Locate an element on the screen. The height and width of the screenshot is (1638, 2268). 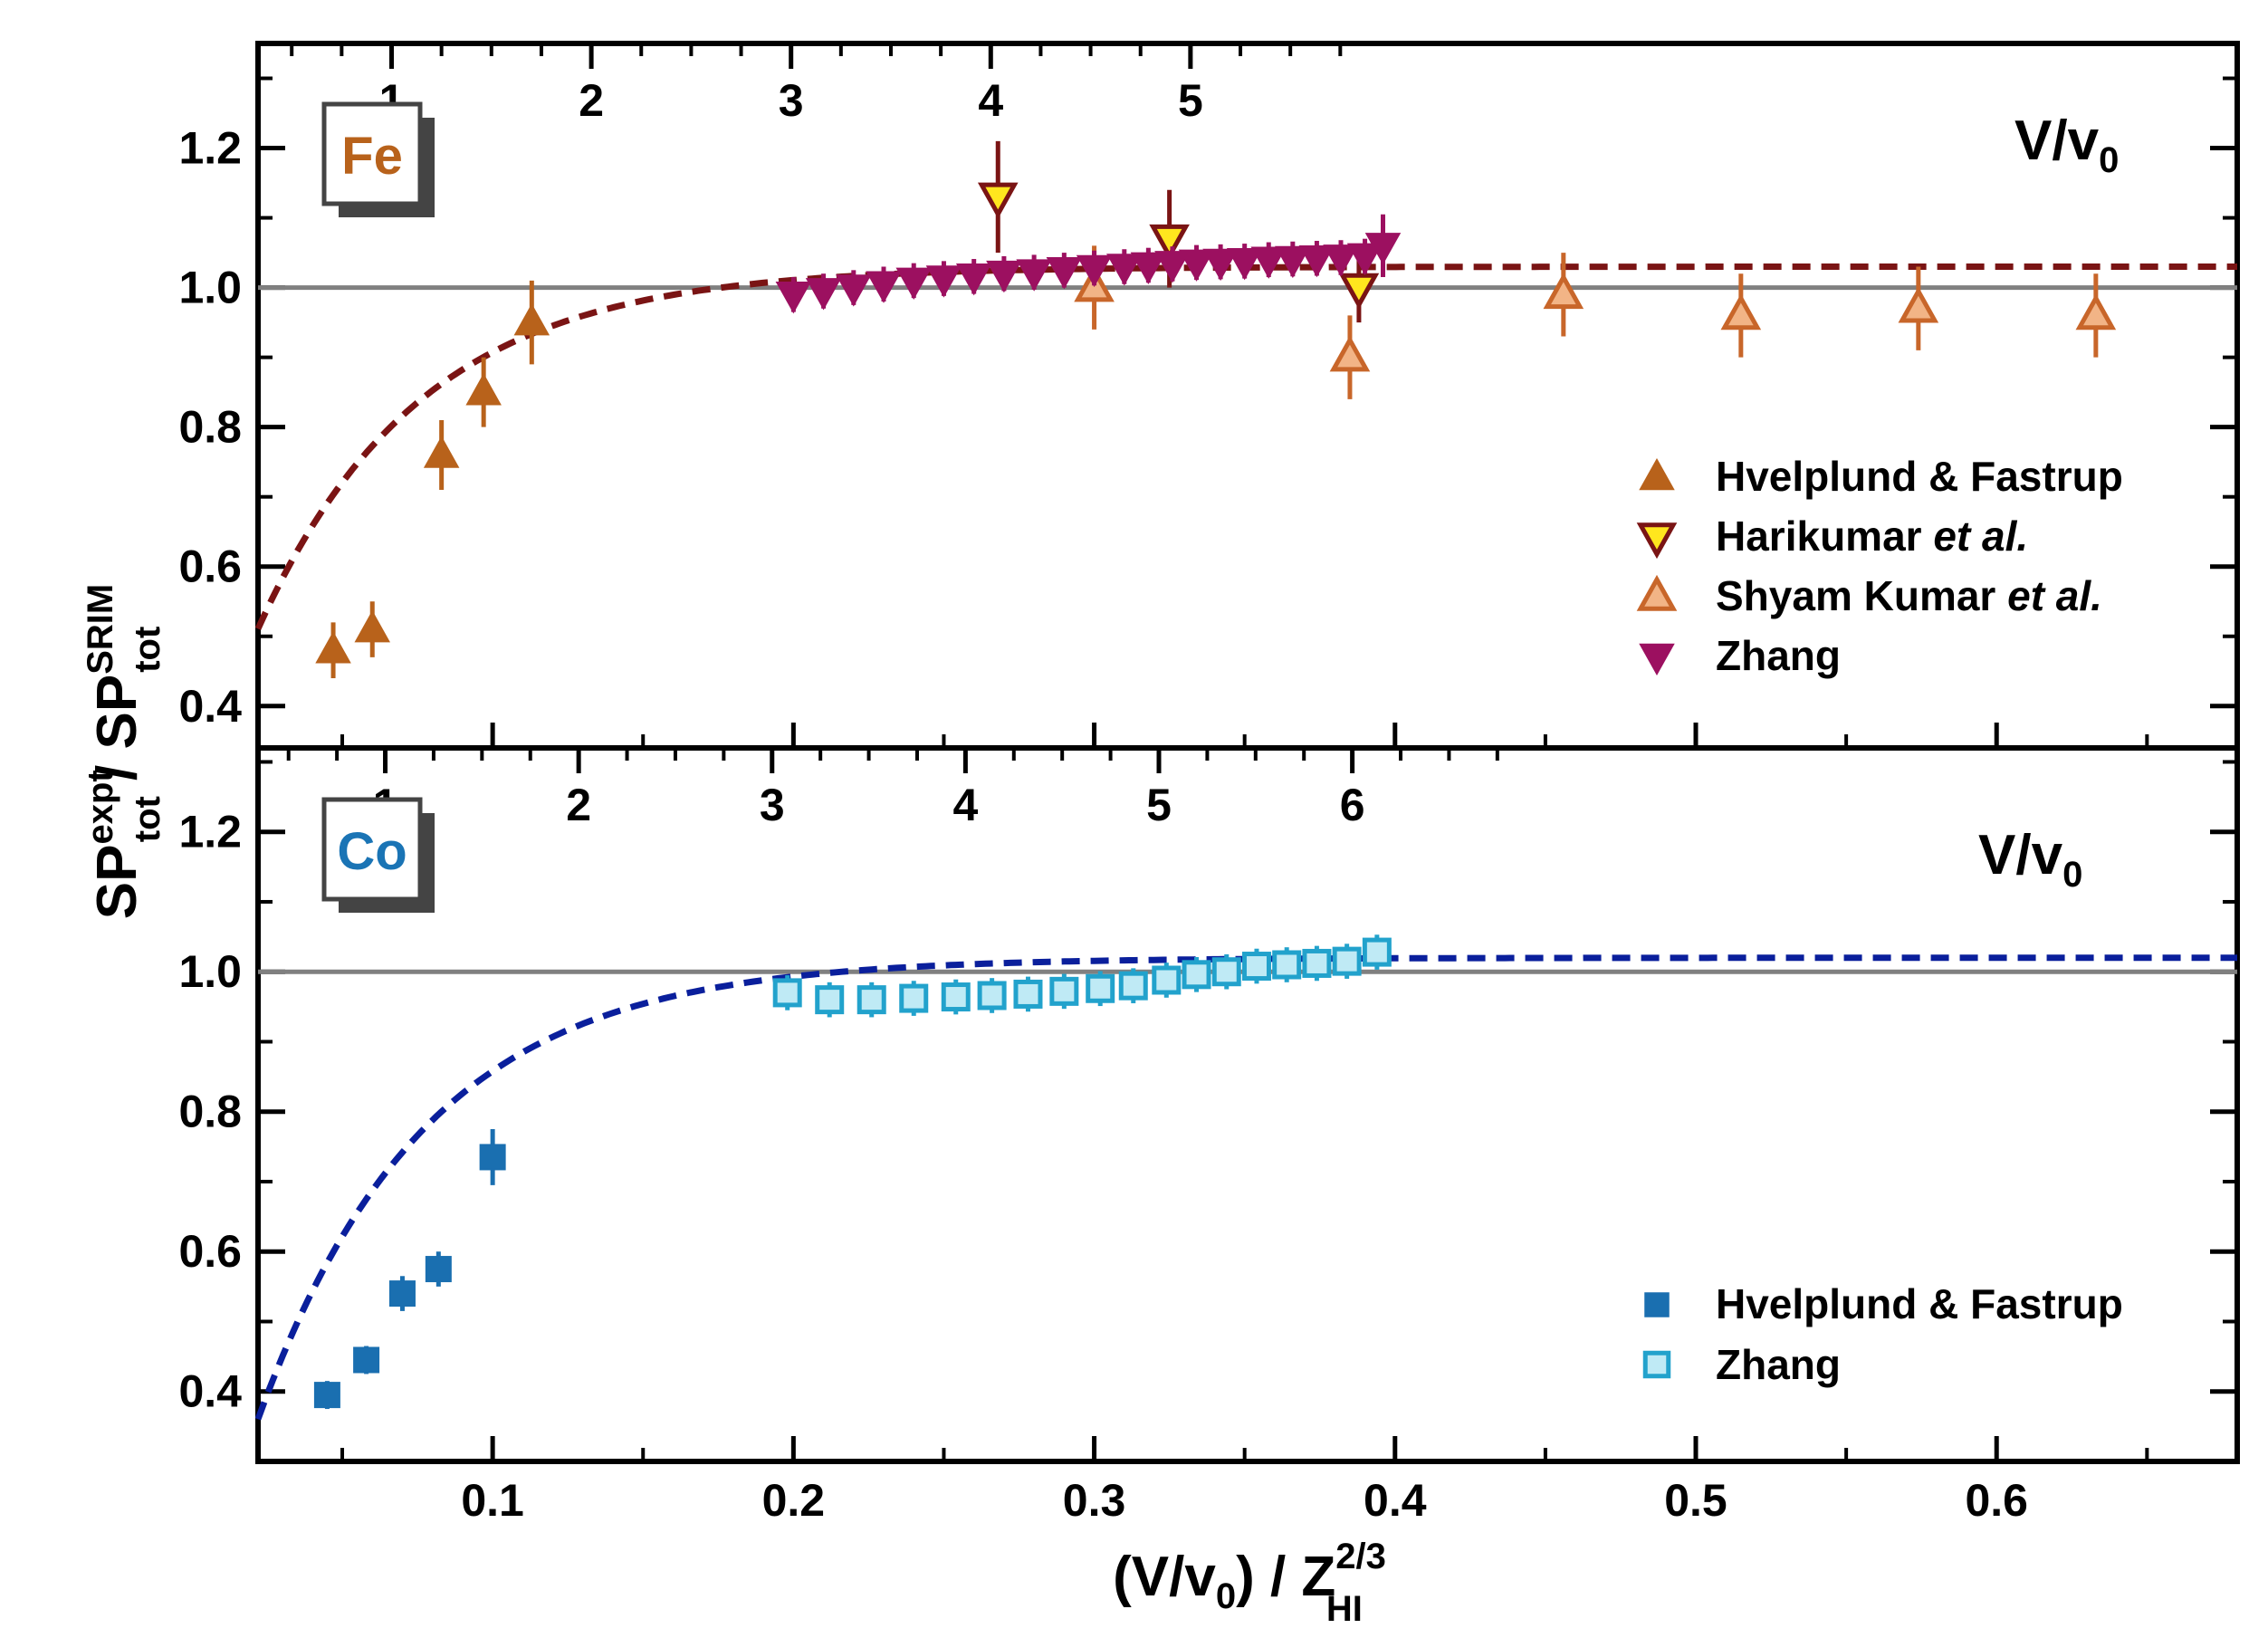
co-ytick-label: 0.4 is located at coordinates (210, 1392).